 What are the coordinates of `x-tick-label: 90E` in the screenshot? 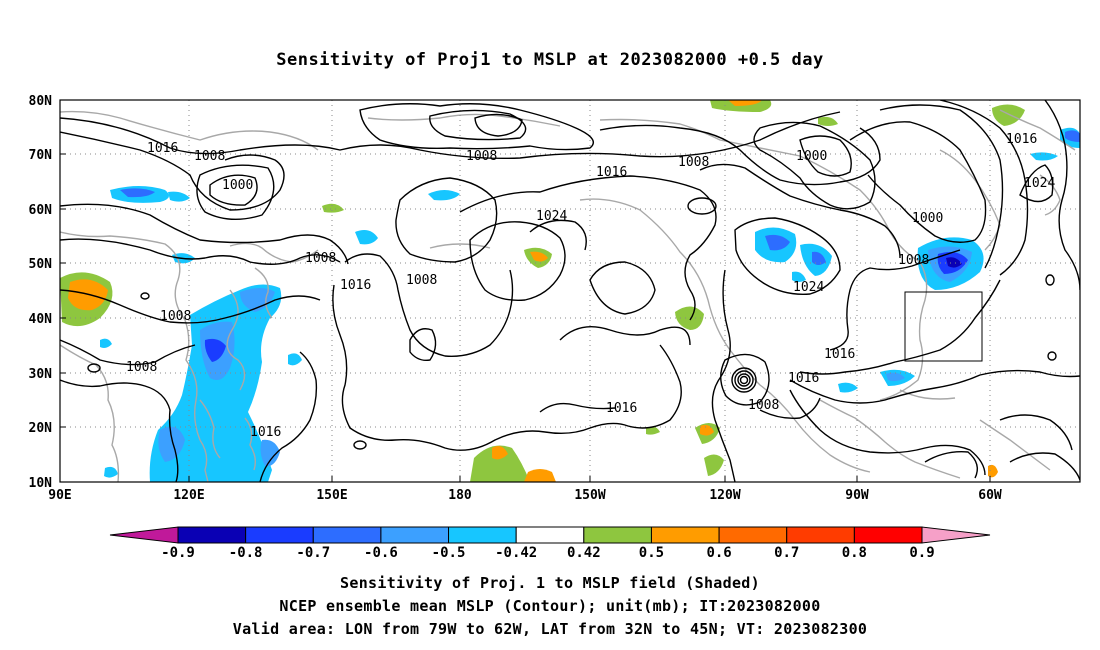 It's located at (59, 495).